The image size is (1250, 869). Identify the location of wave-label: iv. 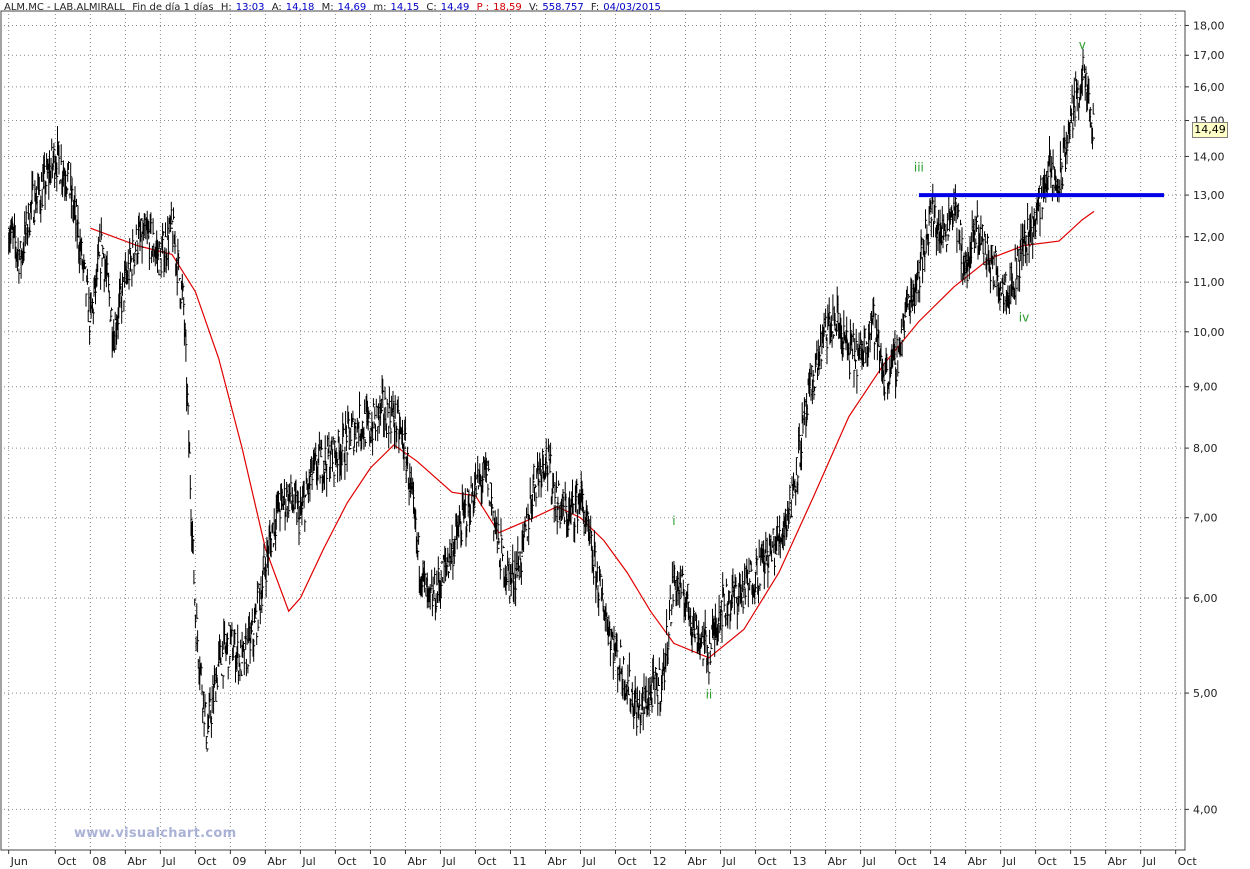
(1024, 318).